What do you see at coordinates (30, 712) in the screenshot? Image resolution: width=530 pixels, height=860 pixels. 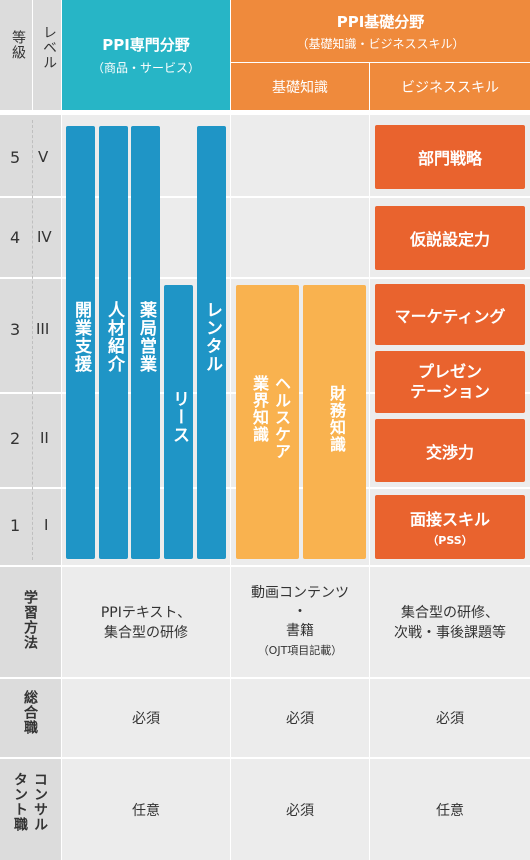 I see `general-label: 総合職` at bounding box center [30, 712].